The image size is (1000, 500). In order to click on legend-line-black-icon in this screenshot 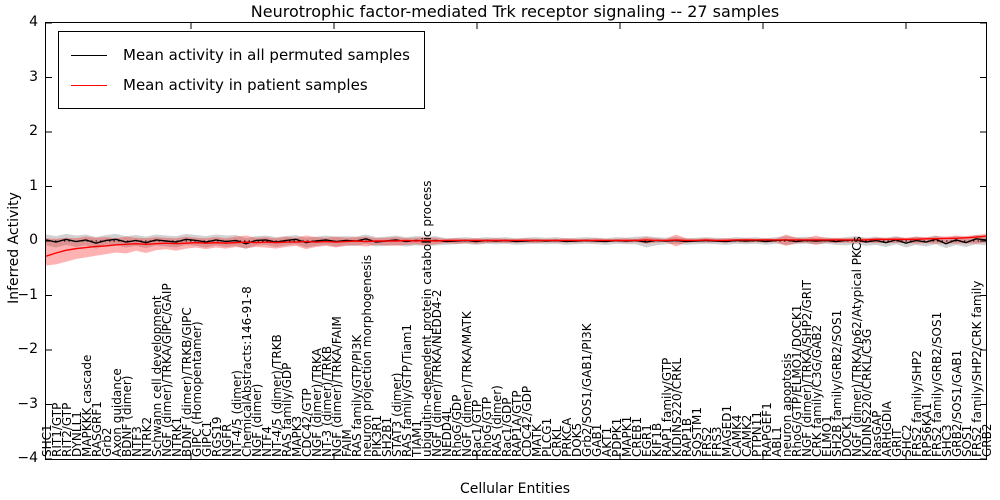, I will do `click(89, 55)`.